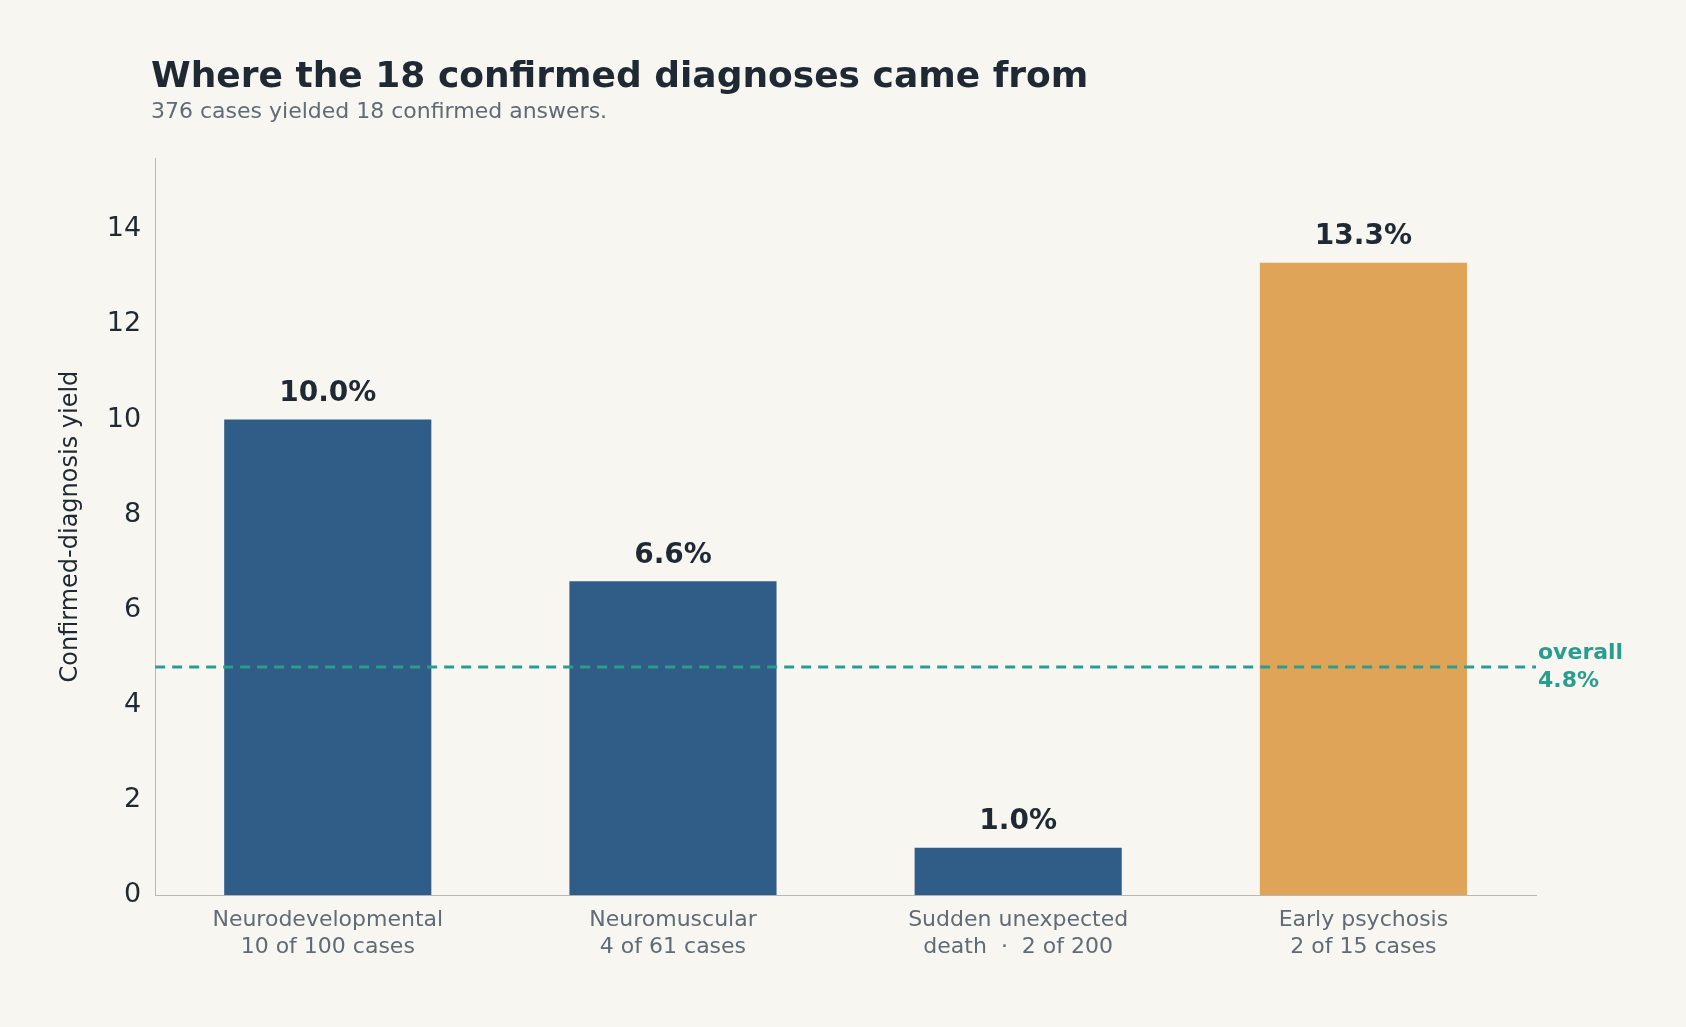  What do you see at coordinates (1581, 665) in the screenshot?
I see `ref-line-label: overall 4.8%` at bounding box center [1581, 665].